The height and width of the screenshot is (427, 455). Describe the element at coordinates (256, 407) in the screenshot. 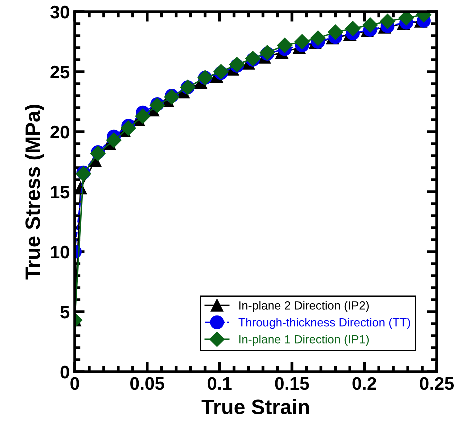

I see `x-axis-title: True Strain` at that location.